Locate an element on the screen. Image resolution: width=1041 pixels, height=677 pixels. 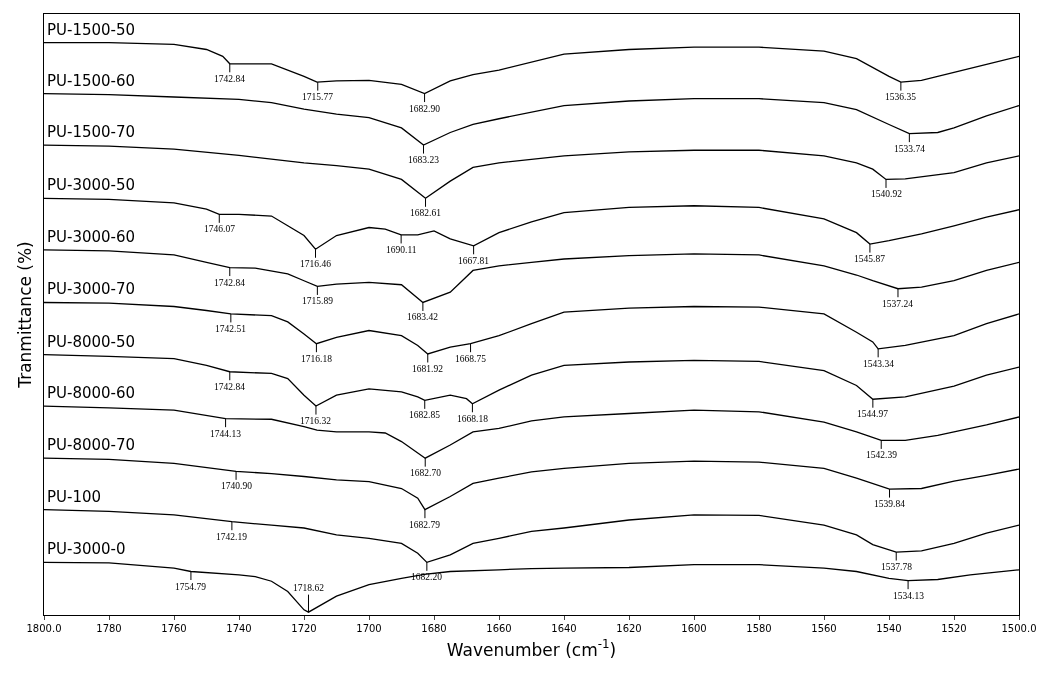
annotation: 1716.46 is located at coordinates (316, 264).